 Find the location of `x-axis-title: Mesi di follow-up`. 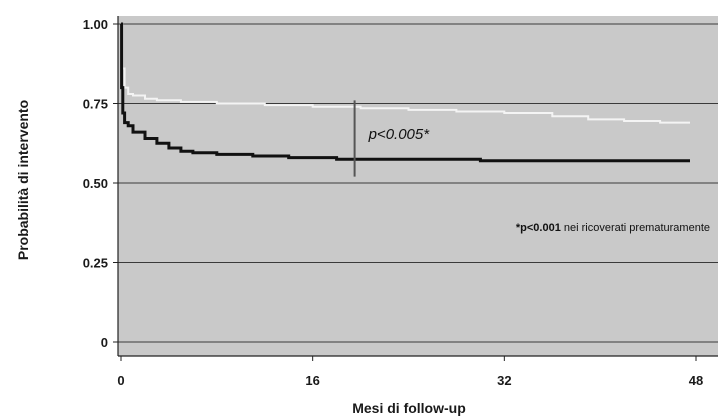

x-axis-title: Mesi di follow-up is located at coordinates (409, 408).